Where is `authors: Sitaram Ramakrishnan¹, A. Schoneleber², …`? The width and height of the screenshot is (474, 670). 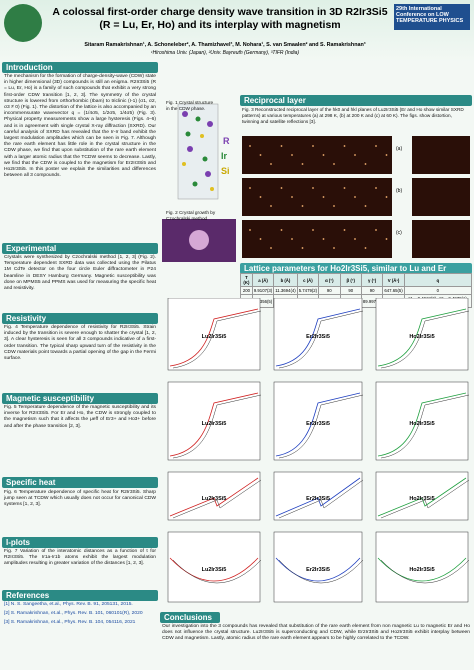
authors: Sitaram Ramakrishnan¹, A. Schoneleber², … is located at coordinates (225, 45).